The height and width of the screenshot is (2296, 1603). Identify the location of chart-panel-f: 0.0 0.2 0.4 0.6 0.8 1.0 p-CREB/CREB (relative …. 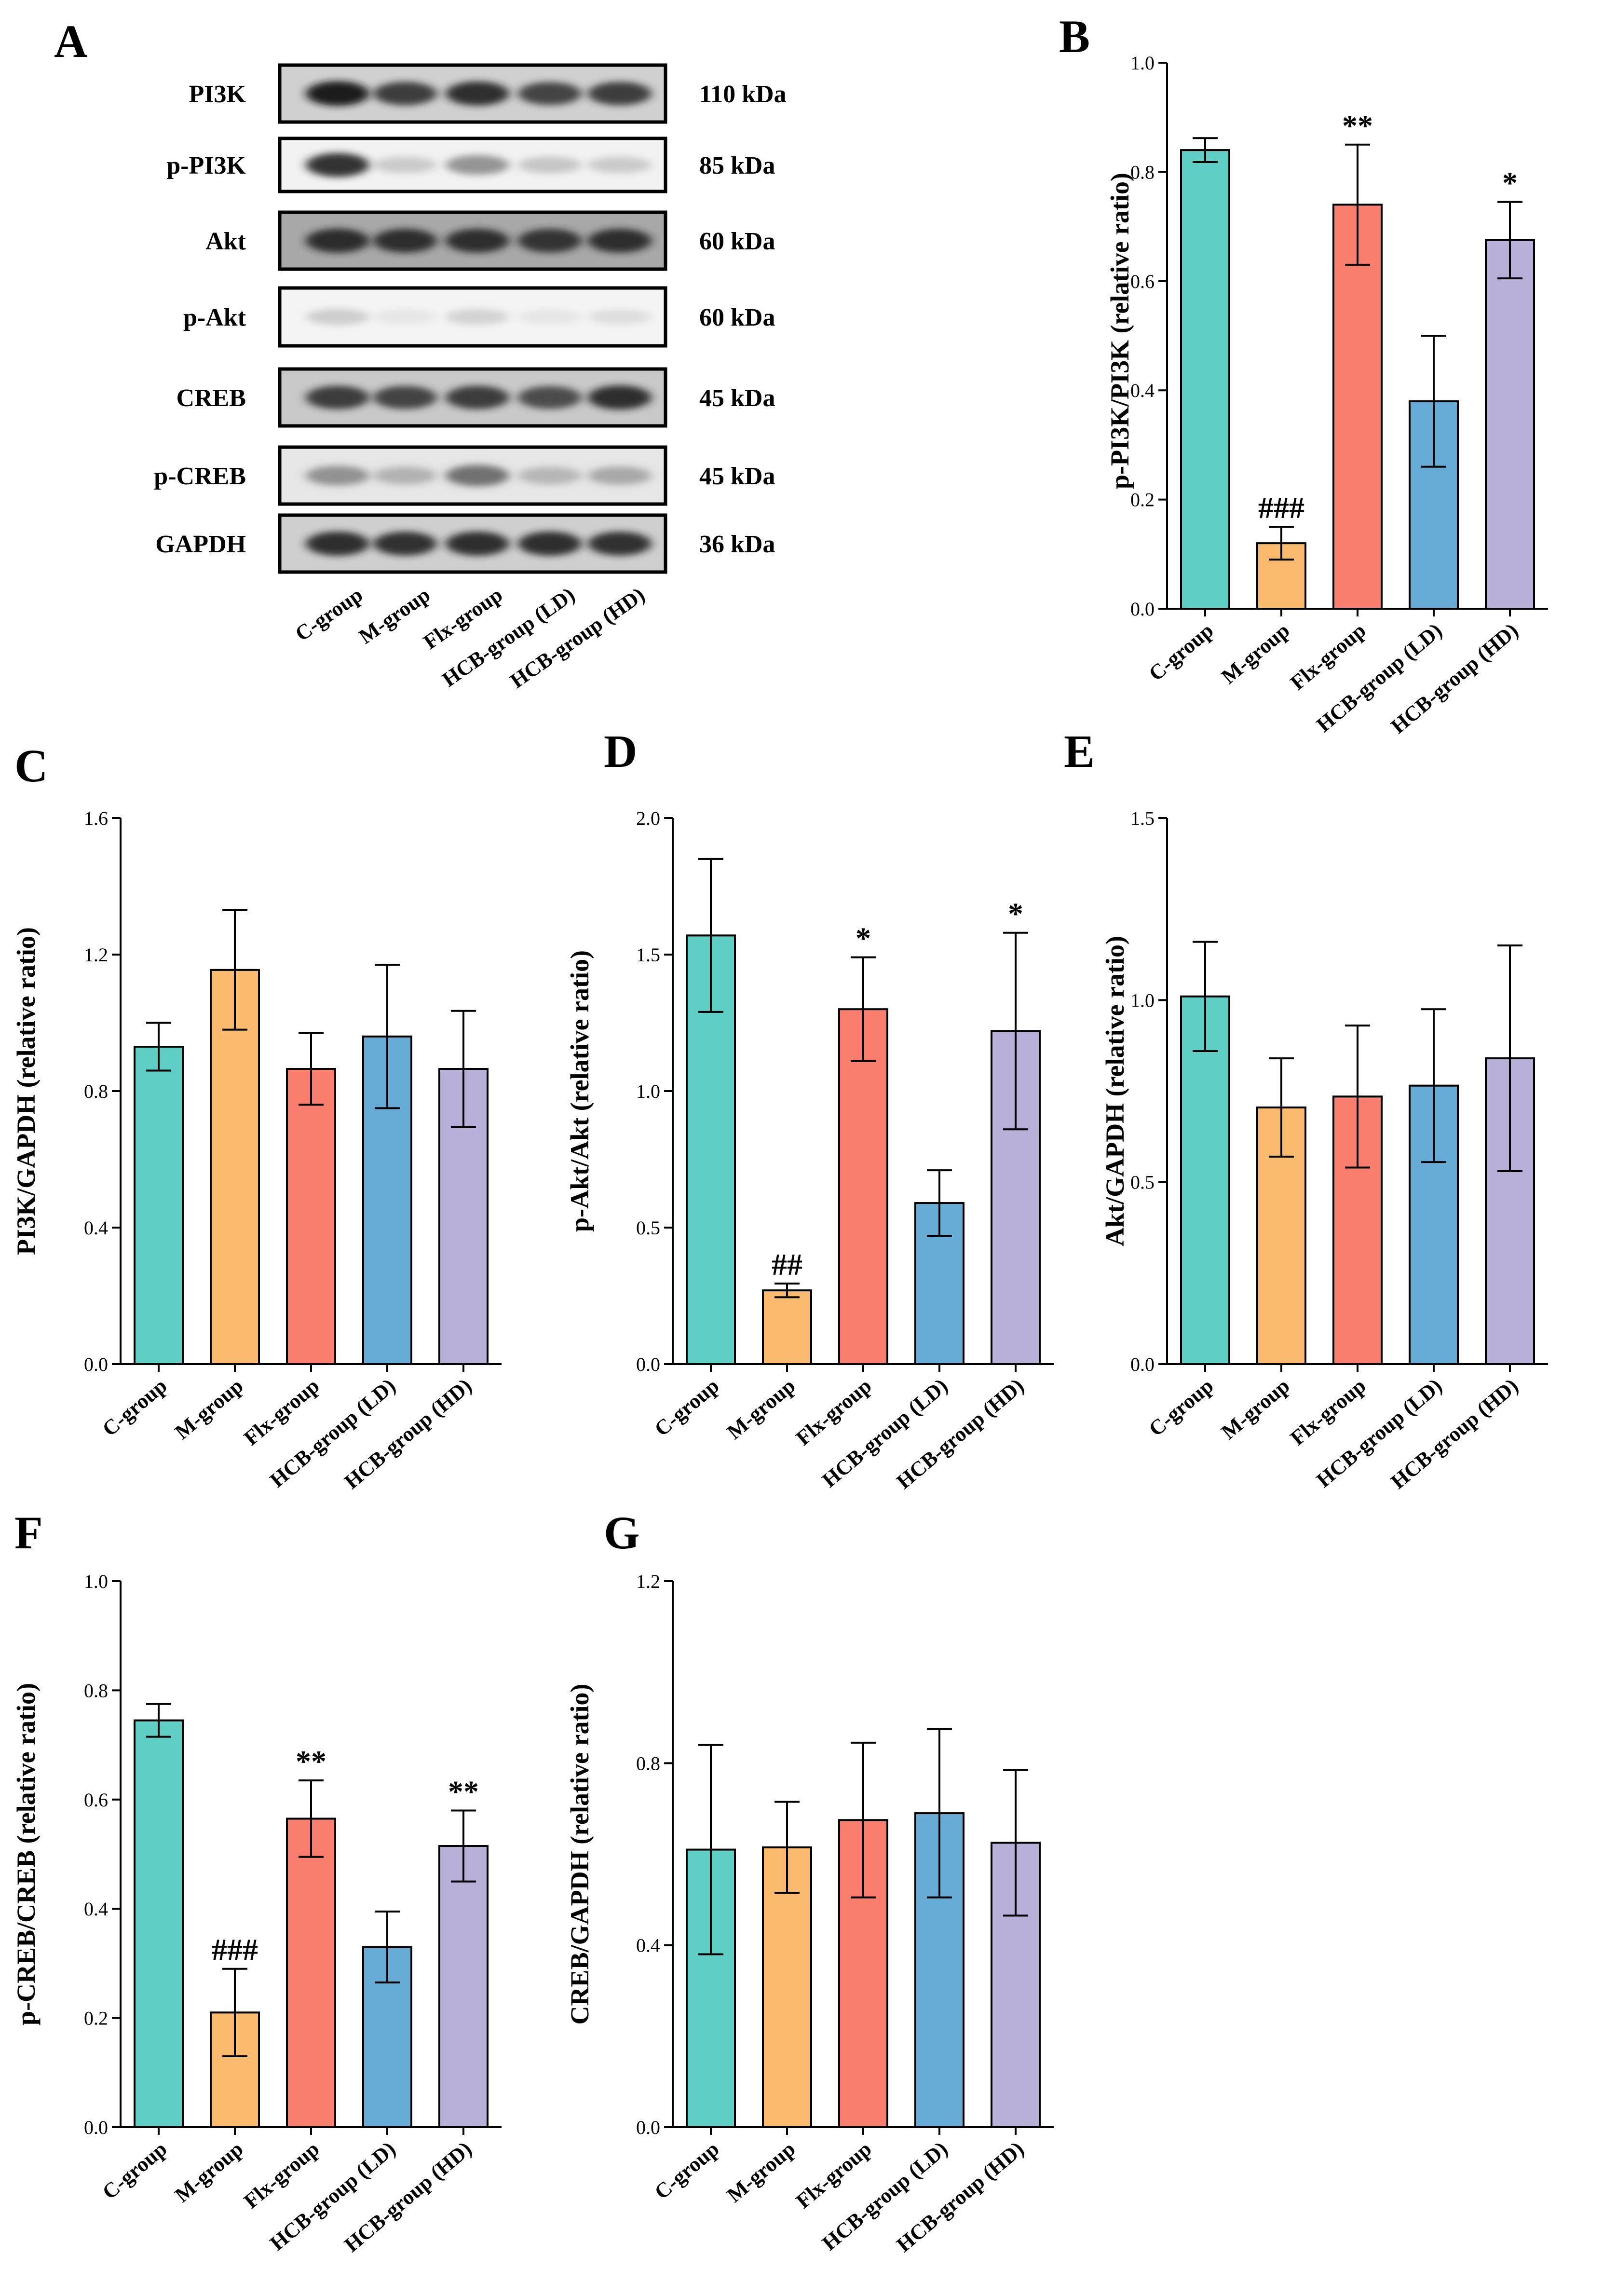
(257, 1913).